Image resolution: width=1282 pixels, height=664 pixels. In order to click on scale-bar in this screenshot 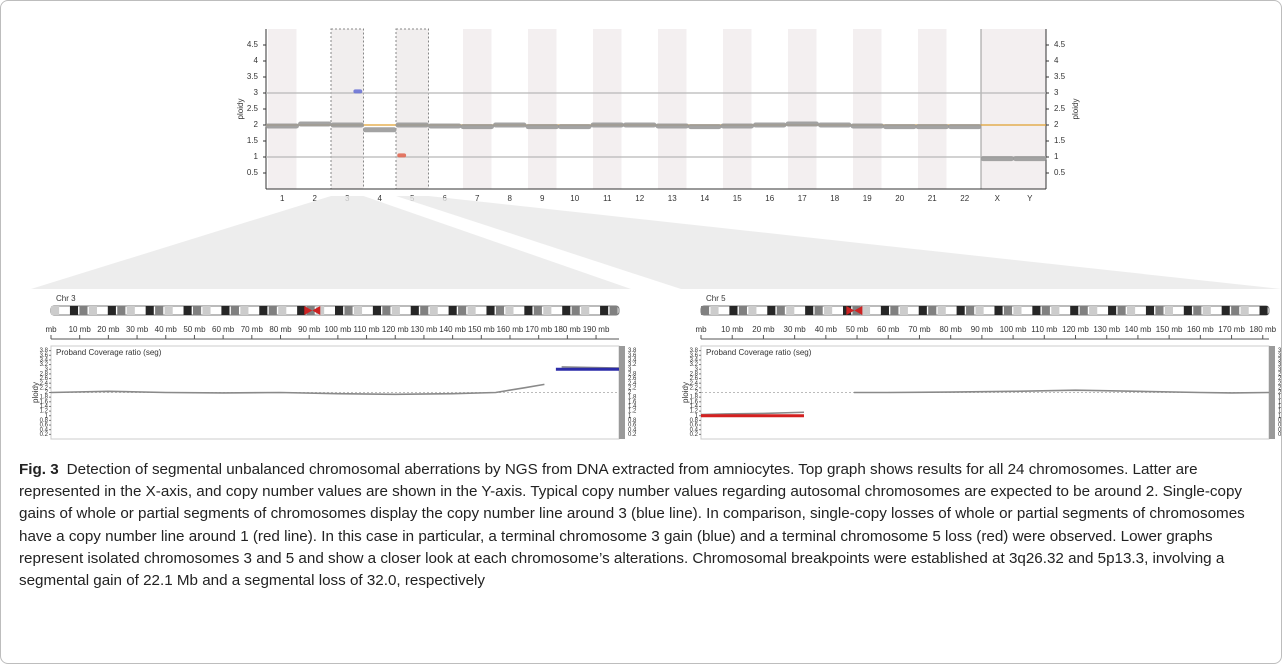, I will do `click(622, 392)`.